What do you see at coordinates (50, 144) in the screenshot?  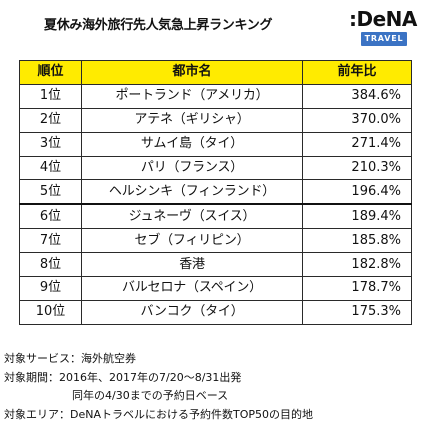 I see `rank-cell: 3位` at bounding box center [50, 144].